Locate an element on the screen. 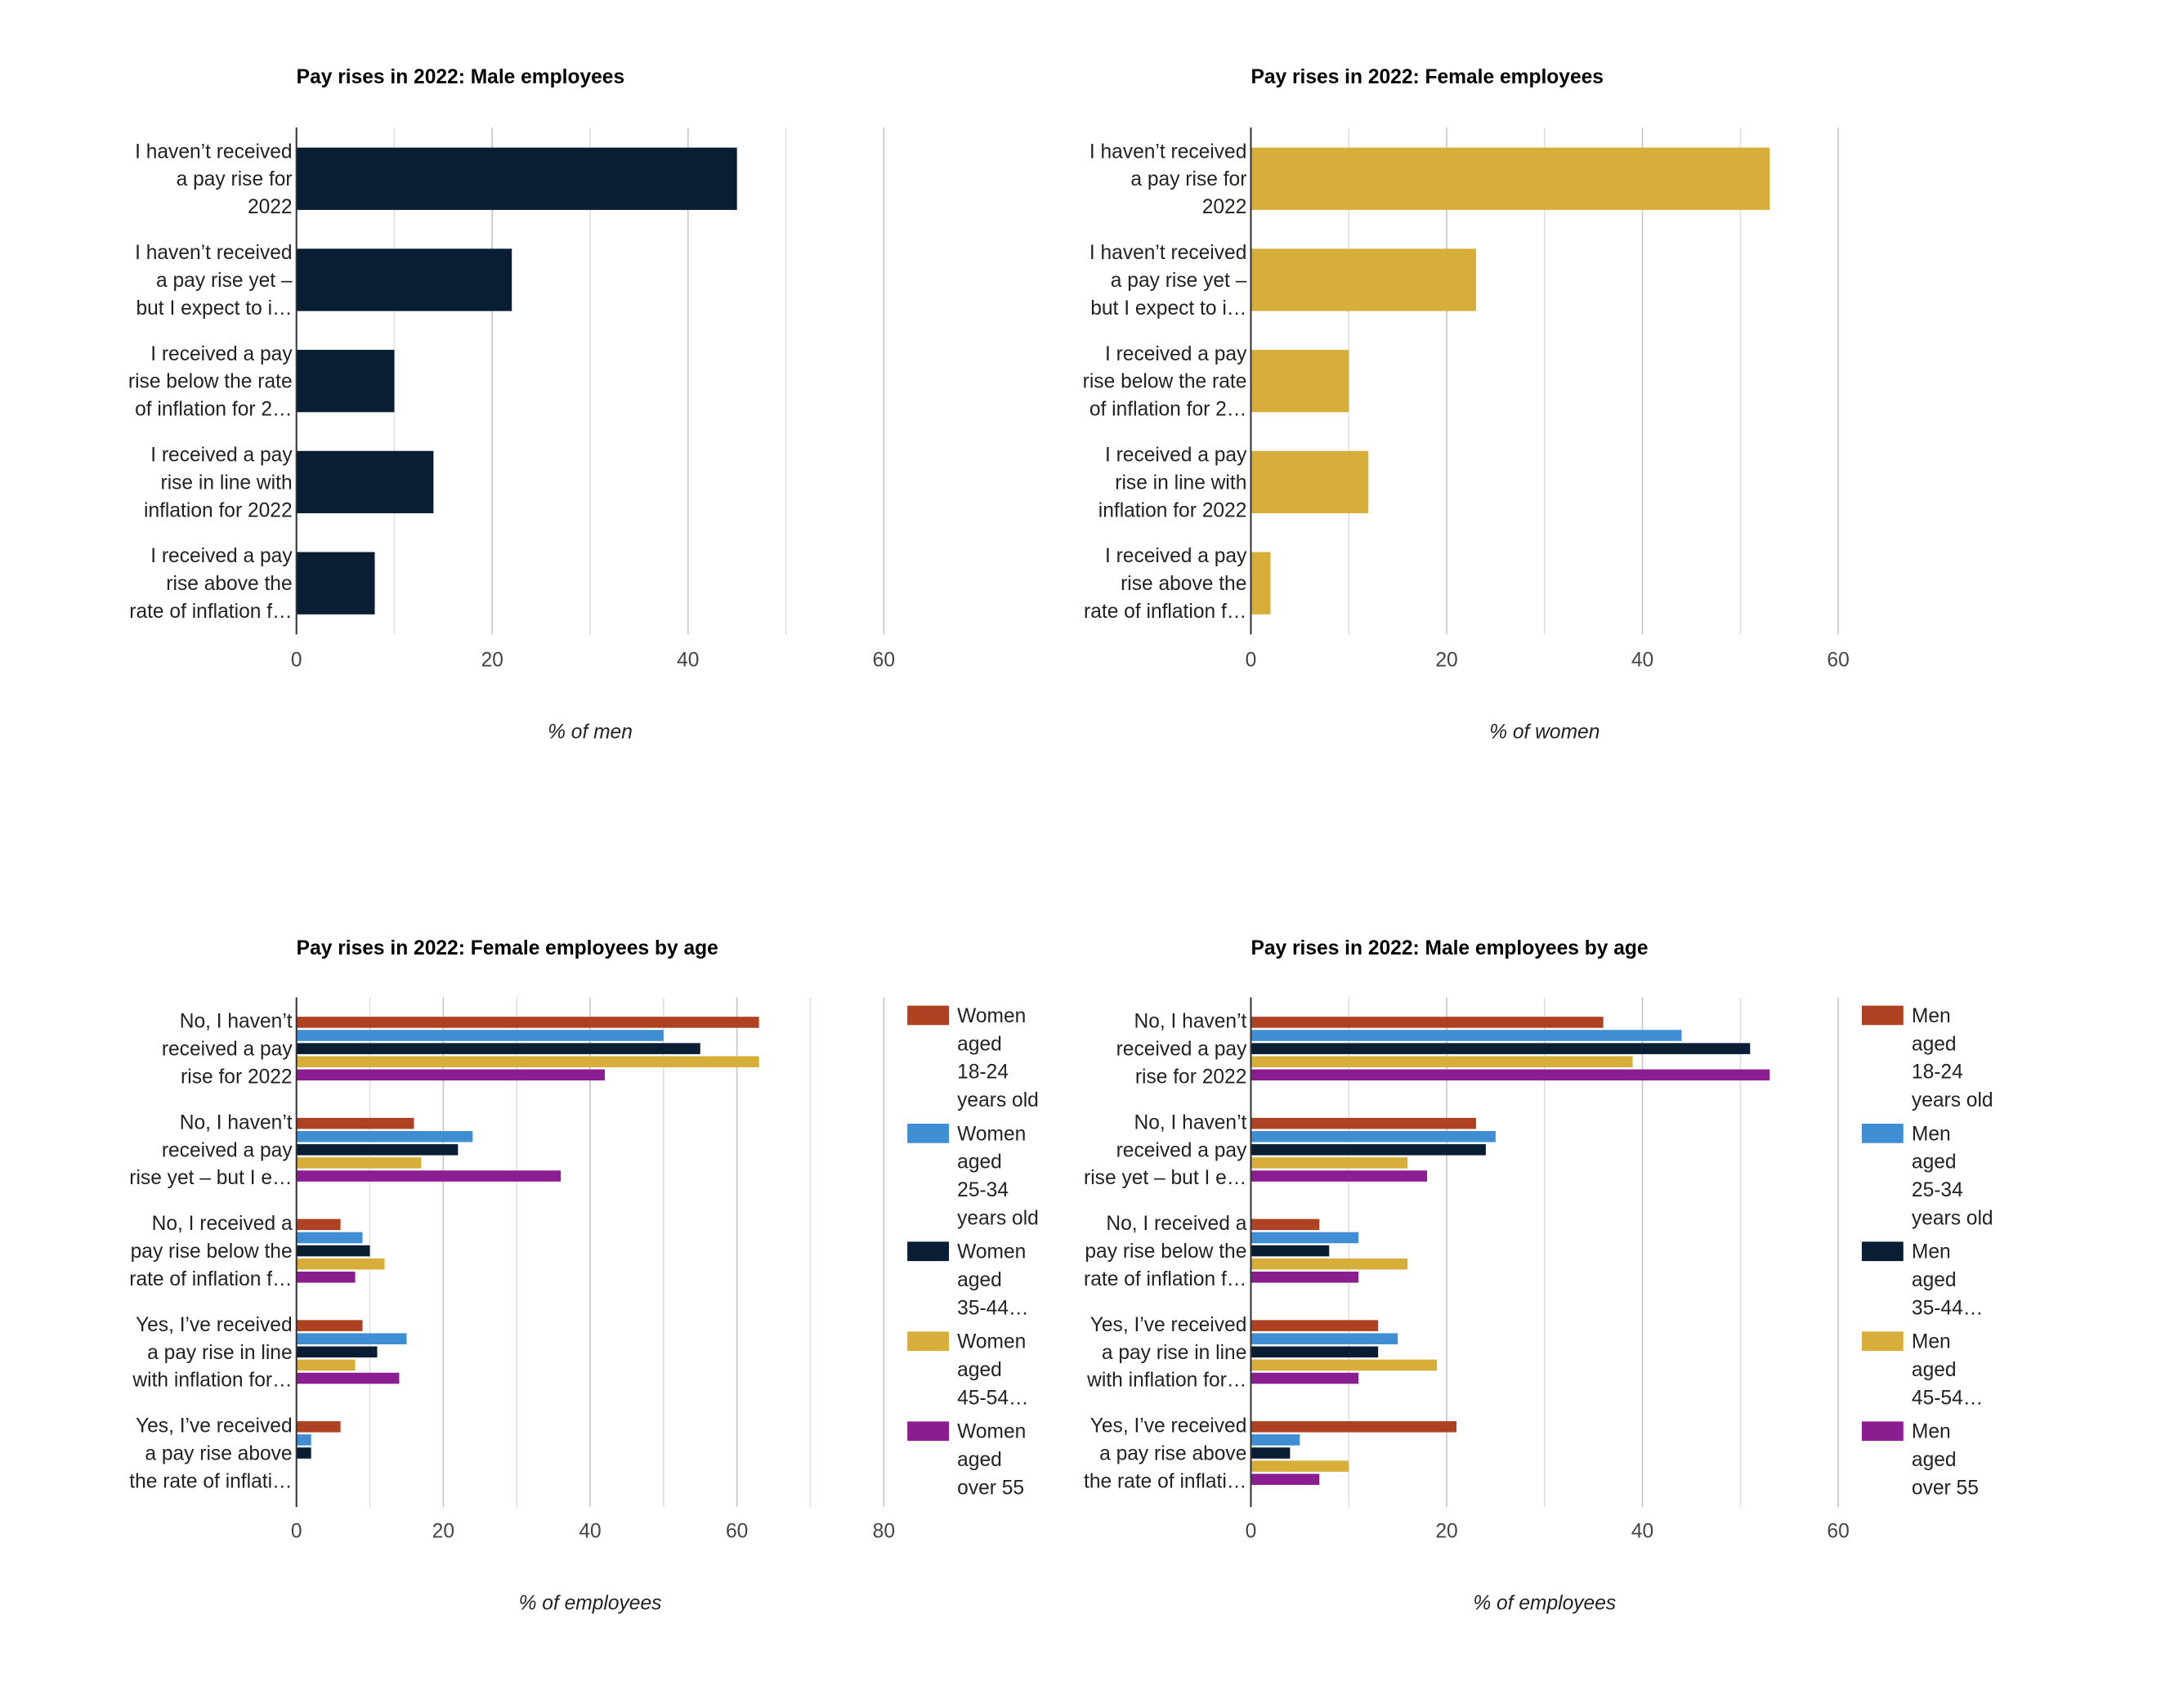 Image resolution: width=2161 pixels, height=1708 pixels. legend-item: Women aged over 55 is located at coordinates (967, 1460).